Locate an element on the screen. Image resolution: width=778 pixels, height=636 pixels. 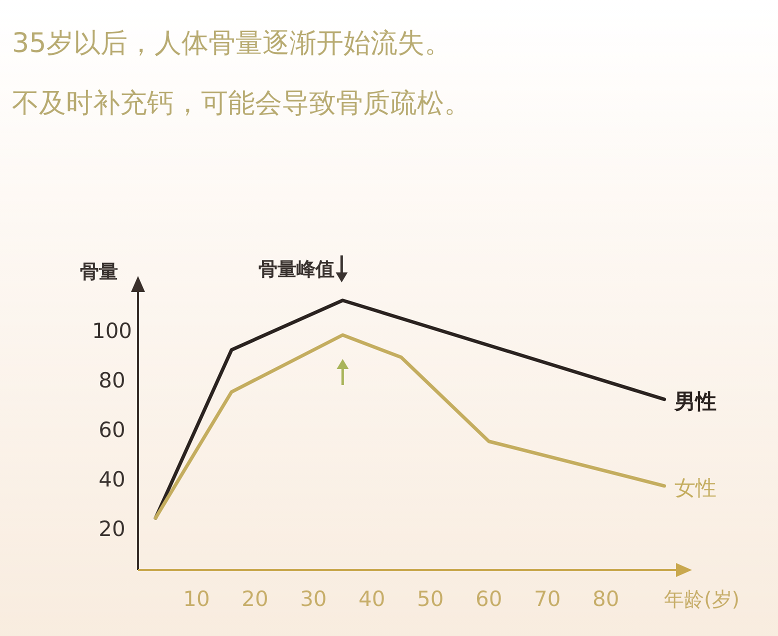
x-tick-label: 60 is located at coordinates (489, 599).